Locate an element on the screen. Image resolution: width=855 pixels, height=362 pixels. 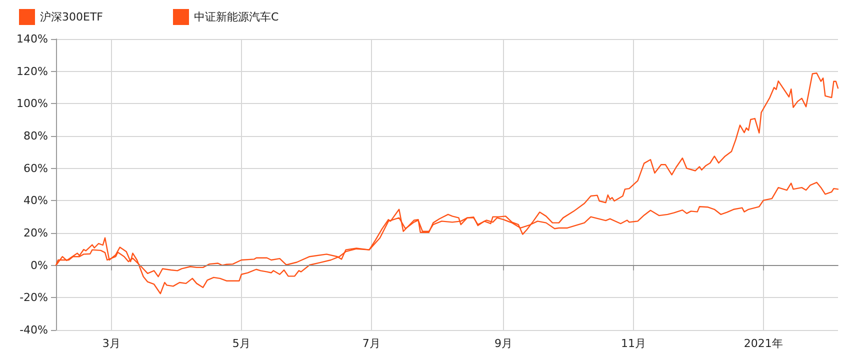
y-tick-label: 20% is located at coordinates (36, 233).